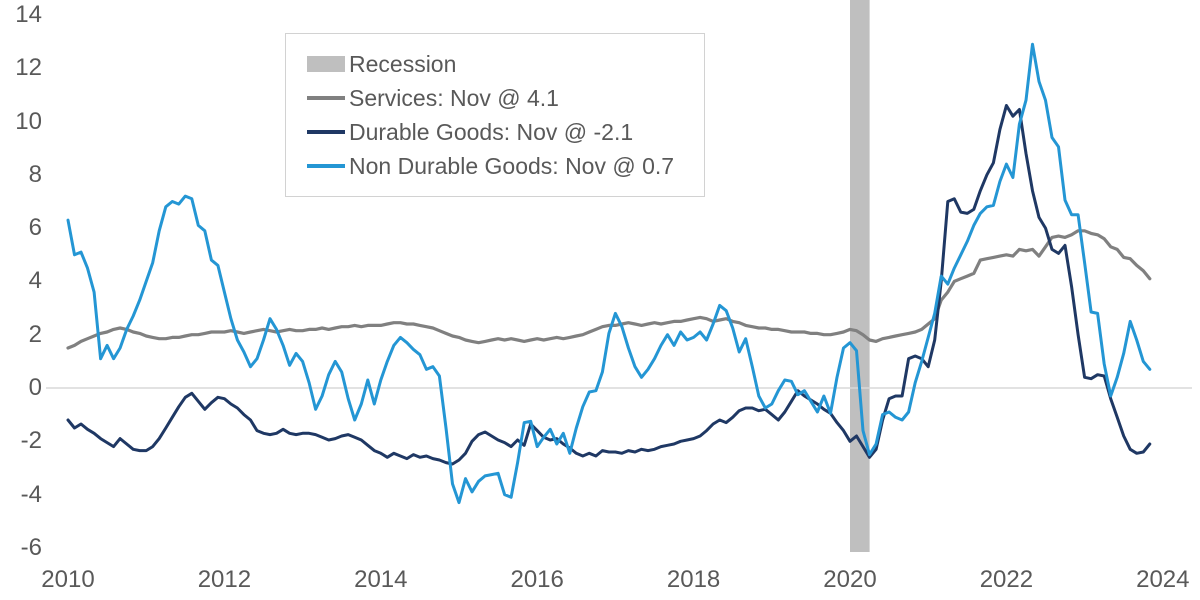 The width and height of the screenshot is (1200, 600). Describe the element at coordinates (28, 14) in the screenshot. I see `y-tick-label: 14` at that location.